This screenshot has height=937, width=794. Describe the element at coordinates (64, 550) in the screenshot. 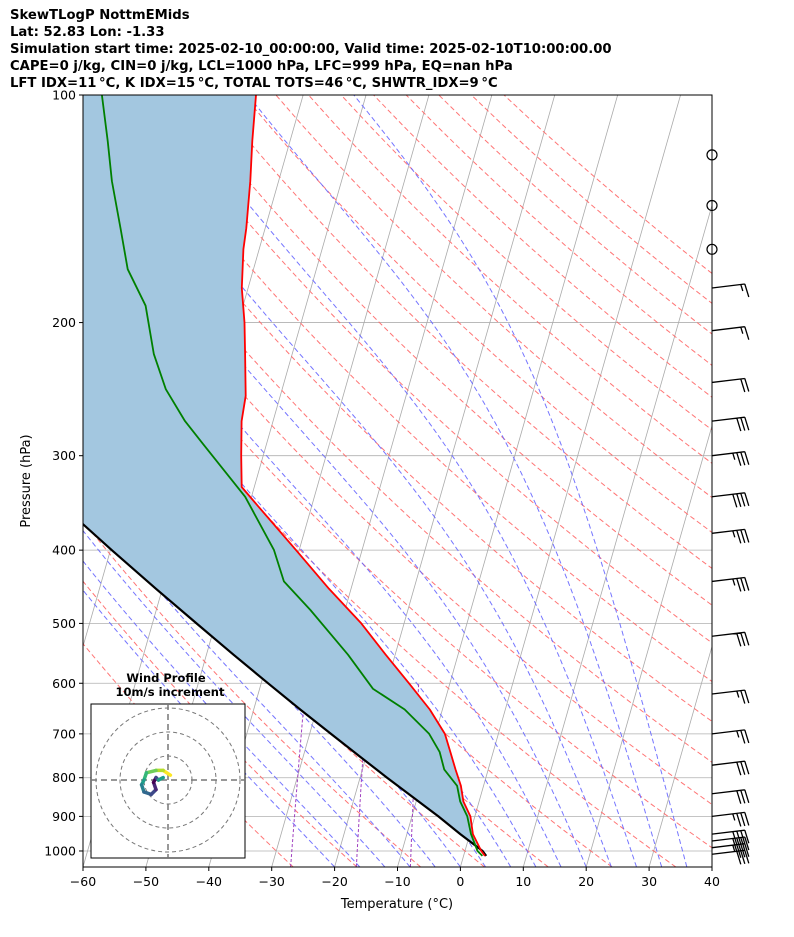

I see `y-tick-label-3: 400` at that location.